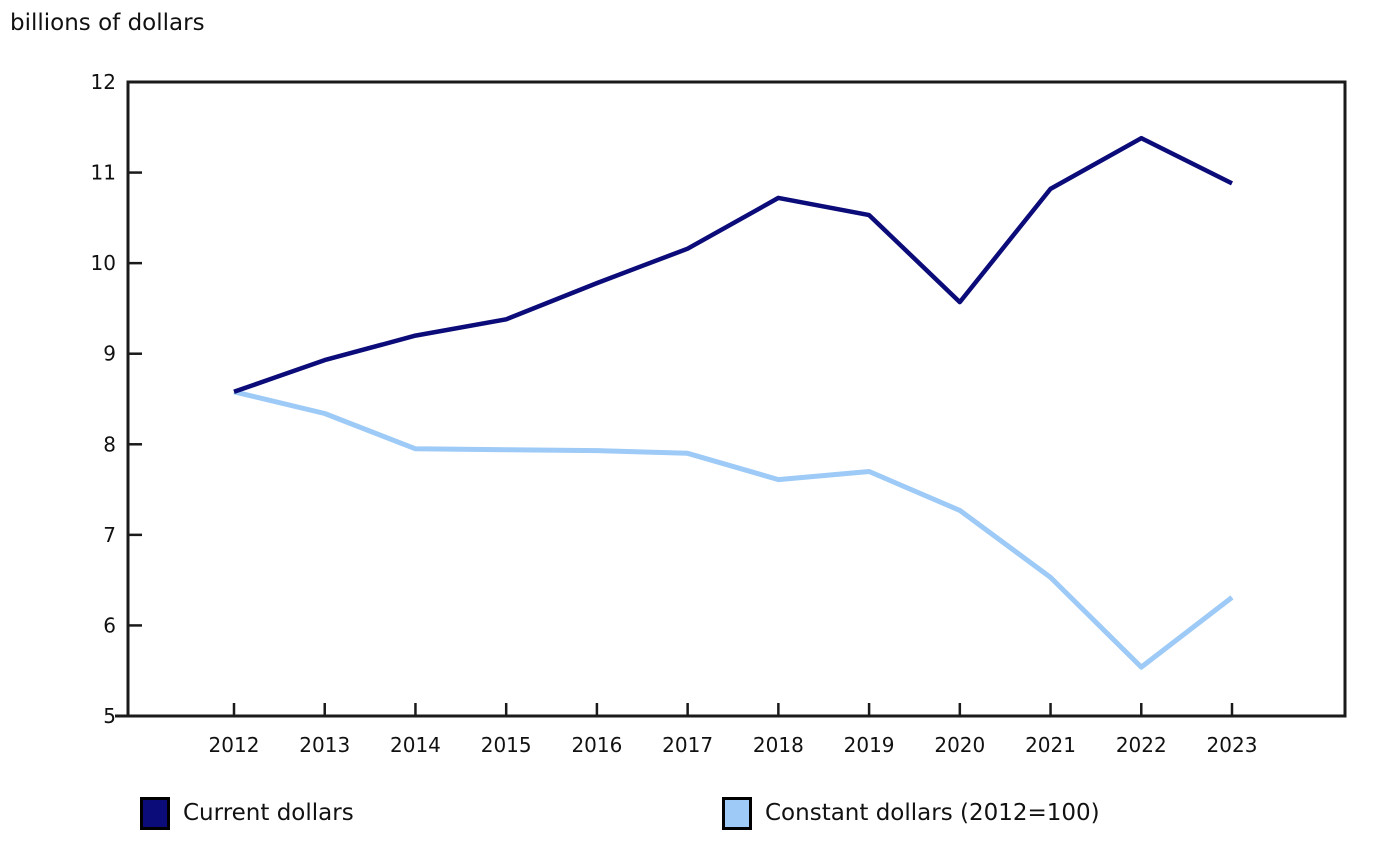 The width and height of the screenshot is (1391, 847). What do you see at coordinates (103, 263) in the screenshot?
I see `y-tick-label: 10` at bounding box center [103, 263].